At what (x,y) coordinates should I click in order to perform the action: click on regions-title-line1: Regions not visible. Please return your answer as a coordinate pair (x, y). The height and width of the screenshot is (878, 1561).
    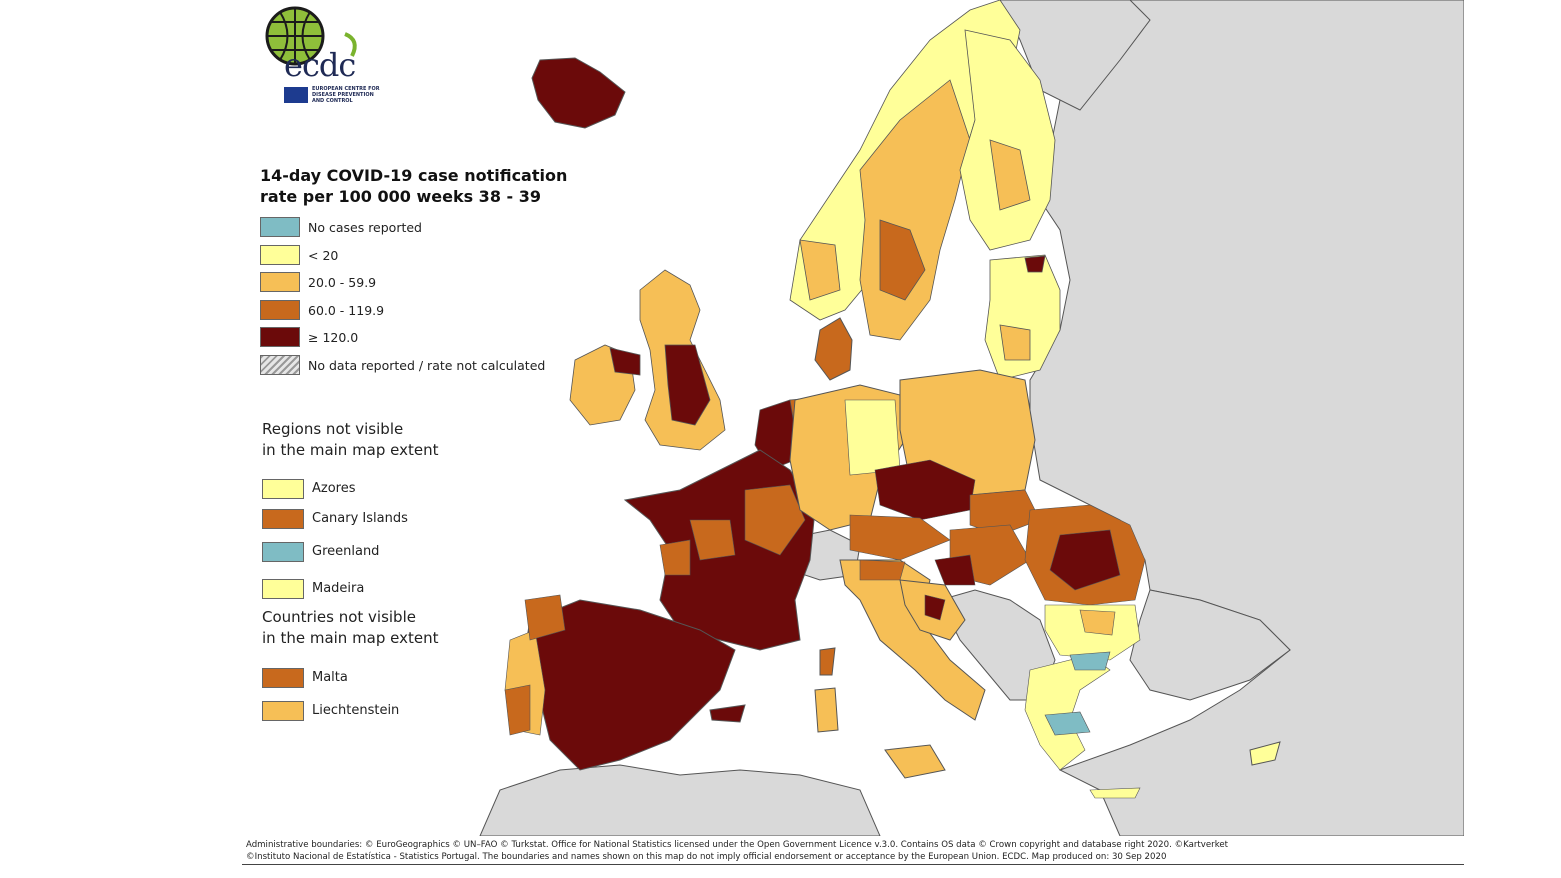
    Looking at the image, I should click on (333, 429).